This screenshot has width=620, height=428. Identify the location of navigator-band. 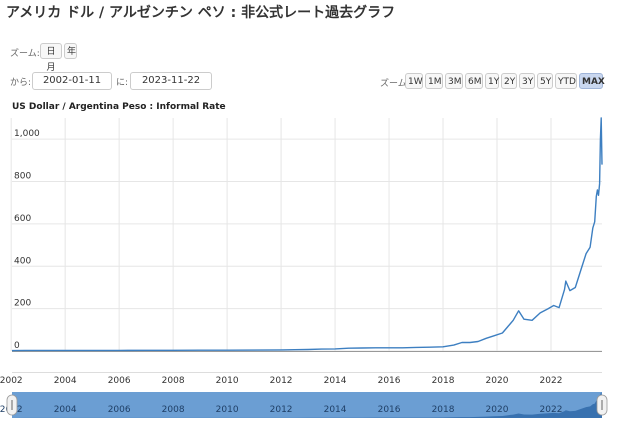
(307, 405).